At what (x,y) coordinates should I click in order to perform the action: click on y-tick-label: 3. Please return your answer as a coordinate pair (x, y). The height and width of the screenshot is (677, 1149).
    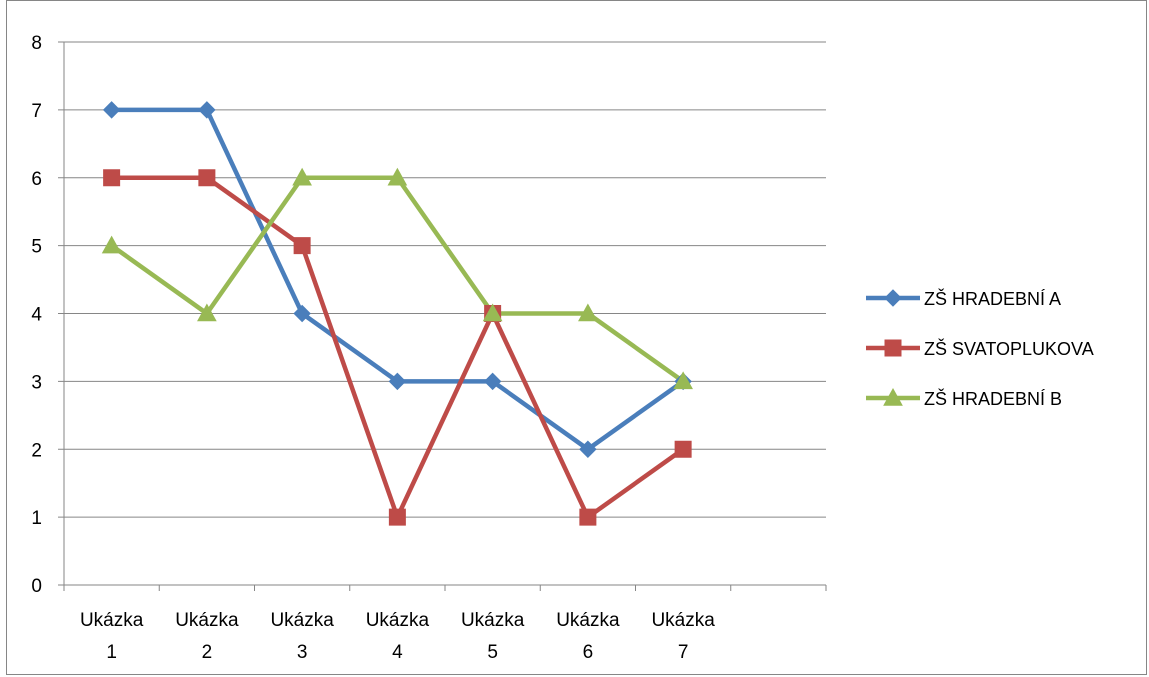
    Looking at the image, I should click on (36, 382).